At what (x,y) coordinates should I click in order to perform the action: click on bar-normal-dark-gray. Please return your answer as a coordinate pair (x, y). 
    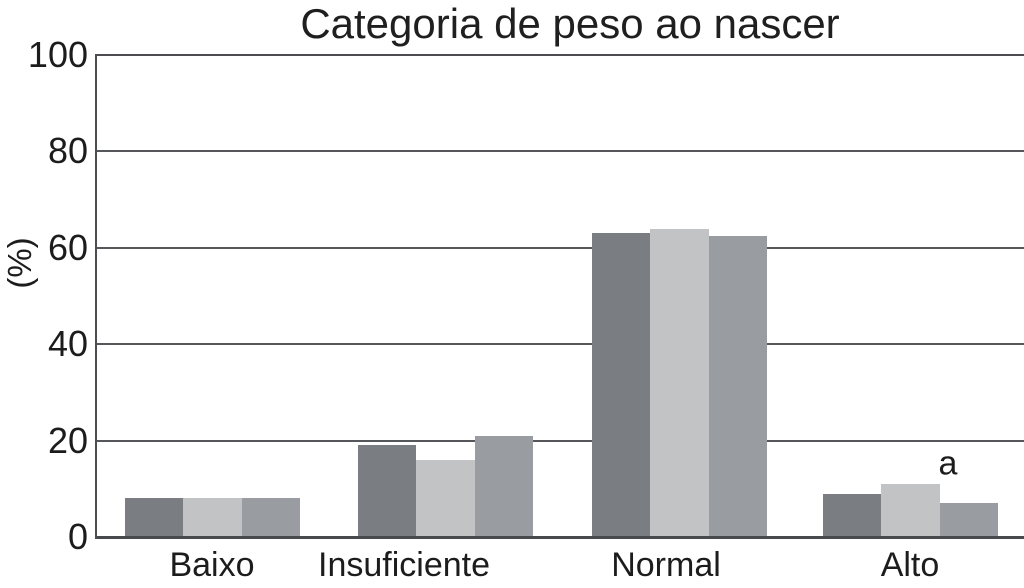
    Looking at the image, I should click on (621, 385).